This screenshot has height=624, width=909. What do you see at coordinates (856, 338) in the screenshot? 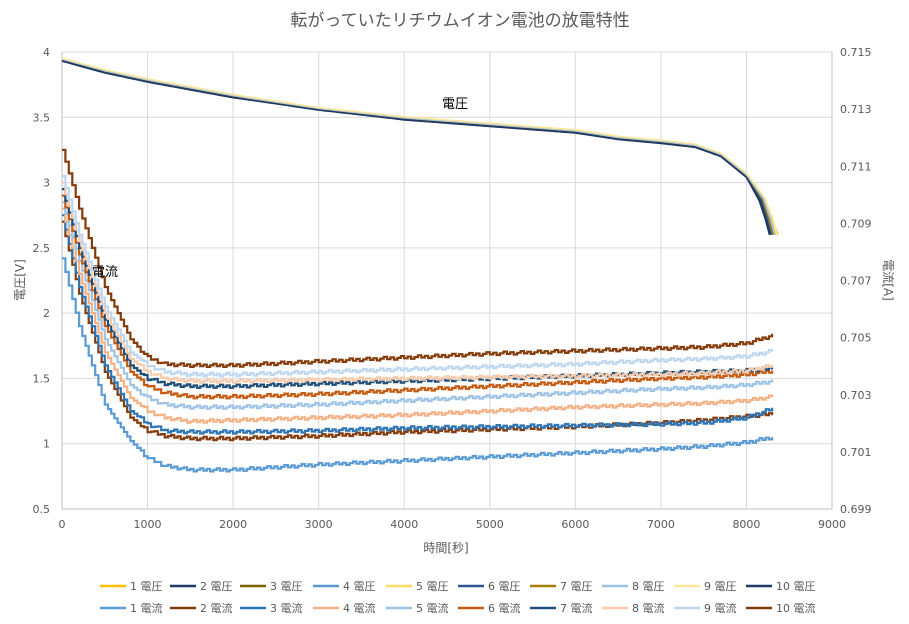
I see `y-right-tick-label: 0.705` at bounding box center [856, 338].